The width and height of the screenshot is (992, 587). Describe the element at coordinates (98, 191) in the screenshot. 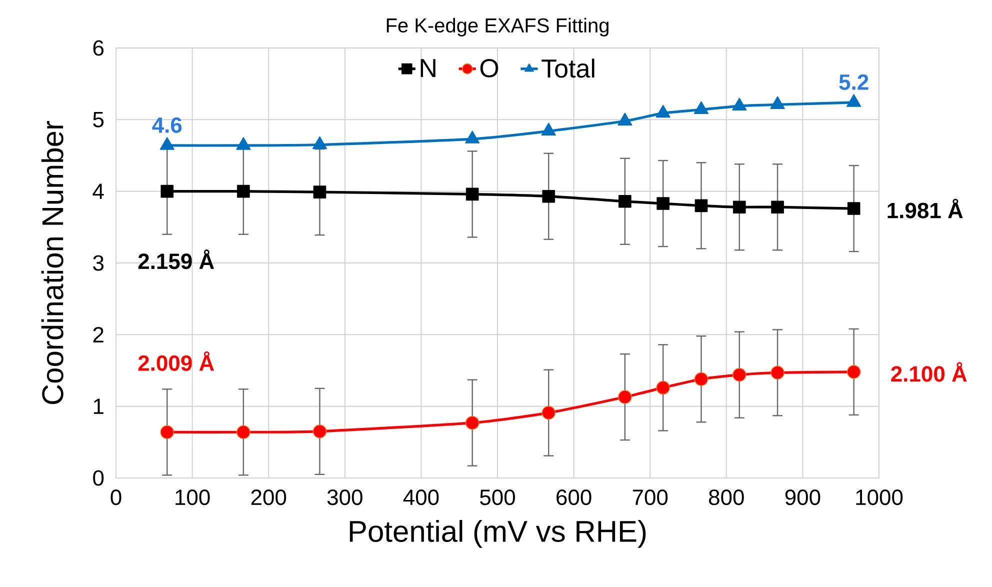

I see `y-tick-label: 4` at that location.